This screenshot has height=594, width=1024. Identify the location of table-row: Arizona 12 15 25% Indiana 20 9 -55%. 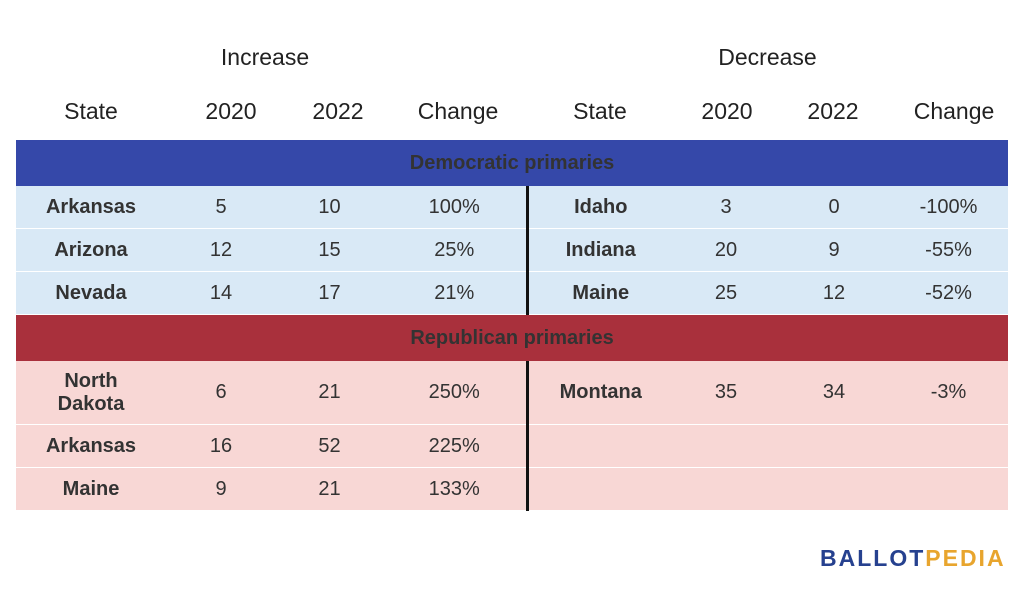
(512, 250).